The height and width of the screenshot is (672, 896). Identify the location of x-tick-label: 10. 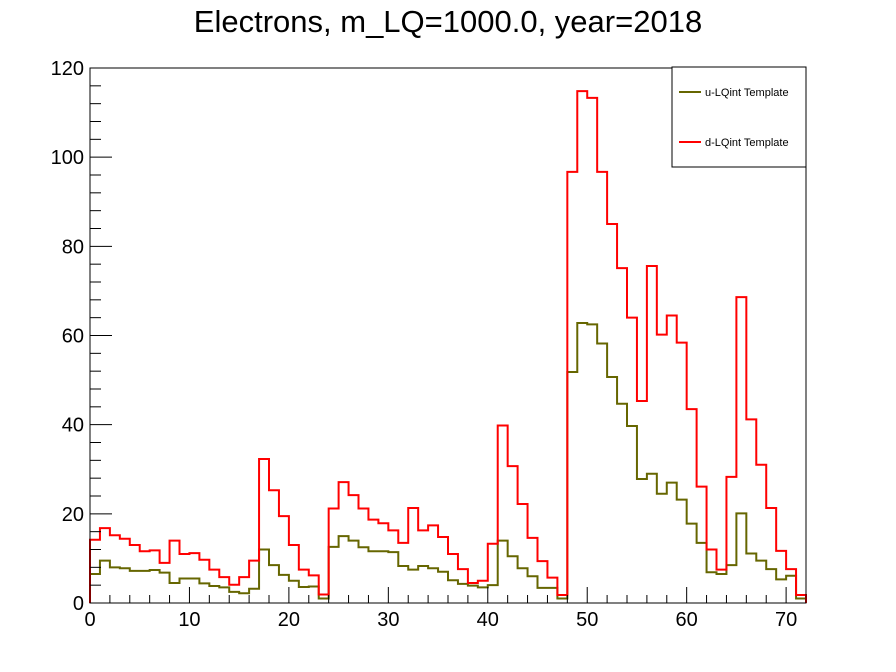
(189, 620).